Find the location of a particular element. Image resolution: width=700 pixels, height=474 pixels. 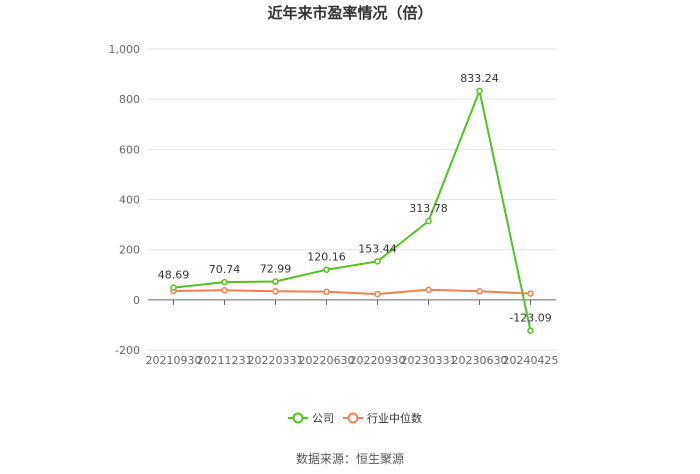

data-label: 833.24 is located at coordinates (479, 78).